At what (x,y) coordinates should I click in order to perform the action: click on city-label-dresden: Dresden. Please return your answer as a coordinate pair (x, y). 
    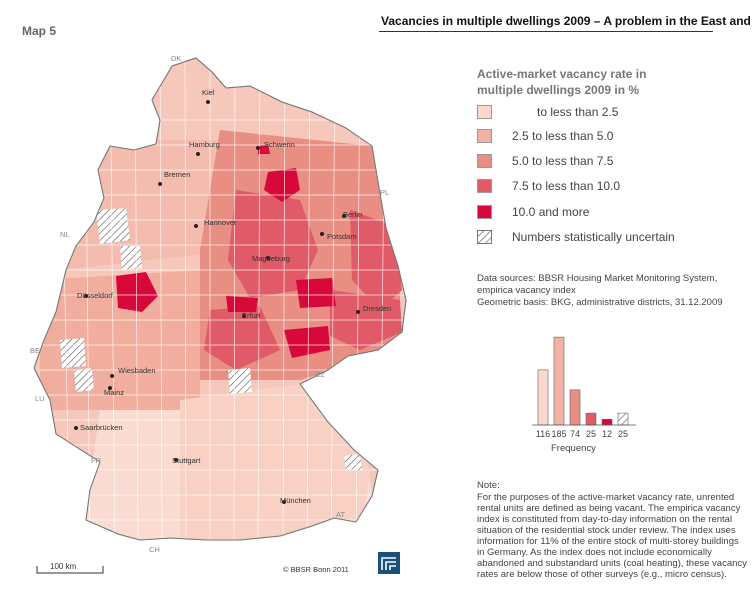
    Looking at the image, I should click on (377, 308).